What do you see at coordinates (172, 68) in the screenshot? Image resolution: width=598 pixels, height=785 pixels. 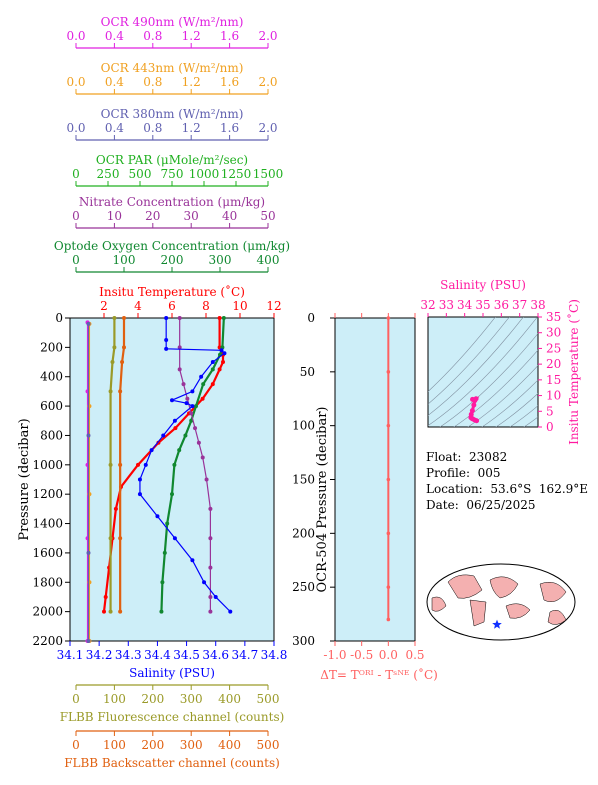 I see `ocr443-axis-title: OCR 443nm (W/m²/nm)` at bounding box center [172, 68].